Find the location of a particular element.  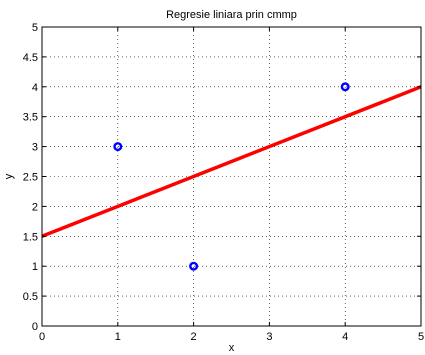

x-tick-label: 0 is located at coordinates (42, 337).